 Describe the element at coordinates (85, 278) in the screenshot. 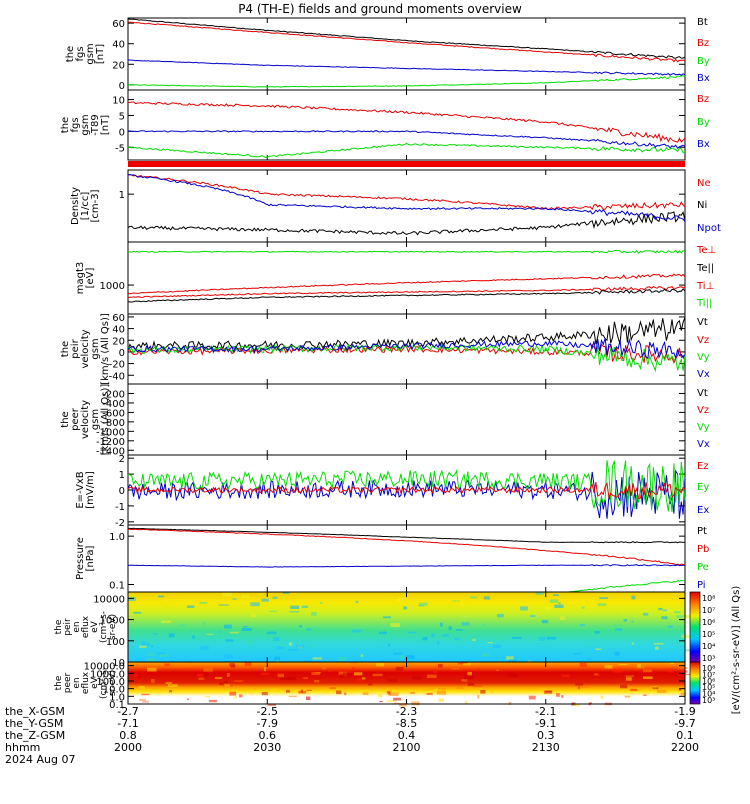

I see `y-axis-label: magt3[eV]` at that location.